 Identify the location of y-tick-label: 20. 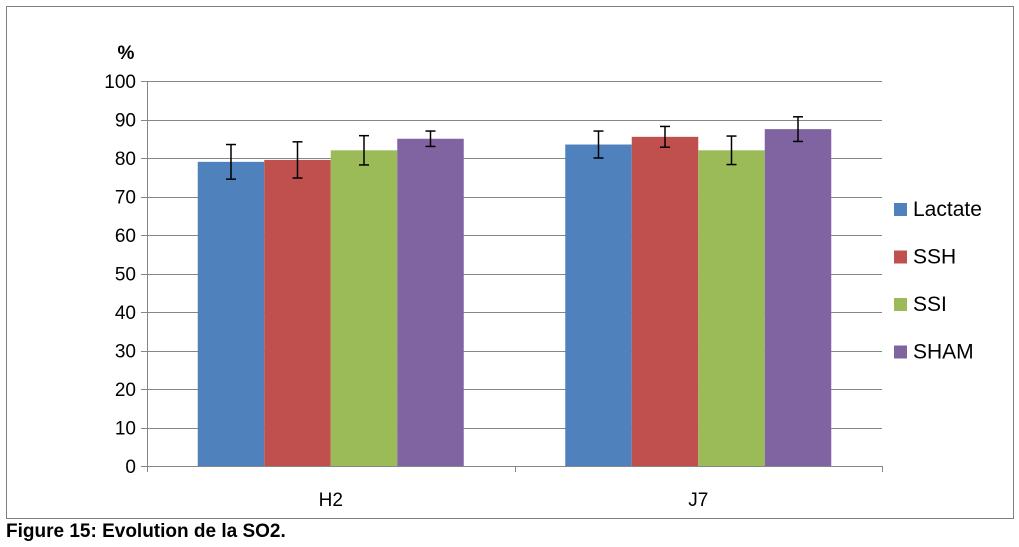
(125, 390).